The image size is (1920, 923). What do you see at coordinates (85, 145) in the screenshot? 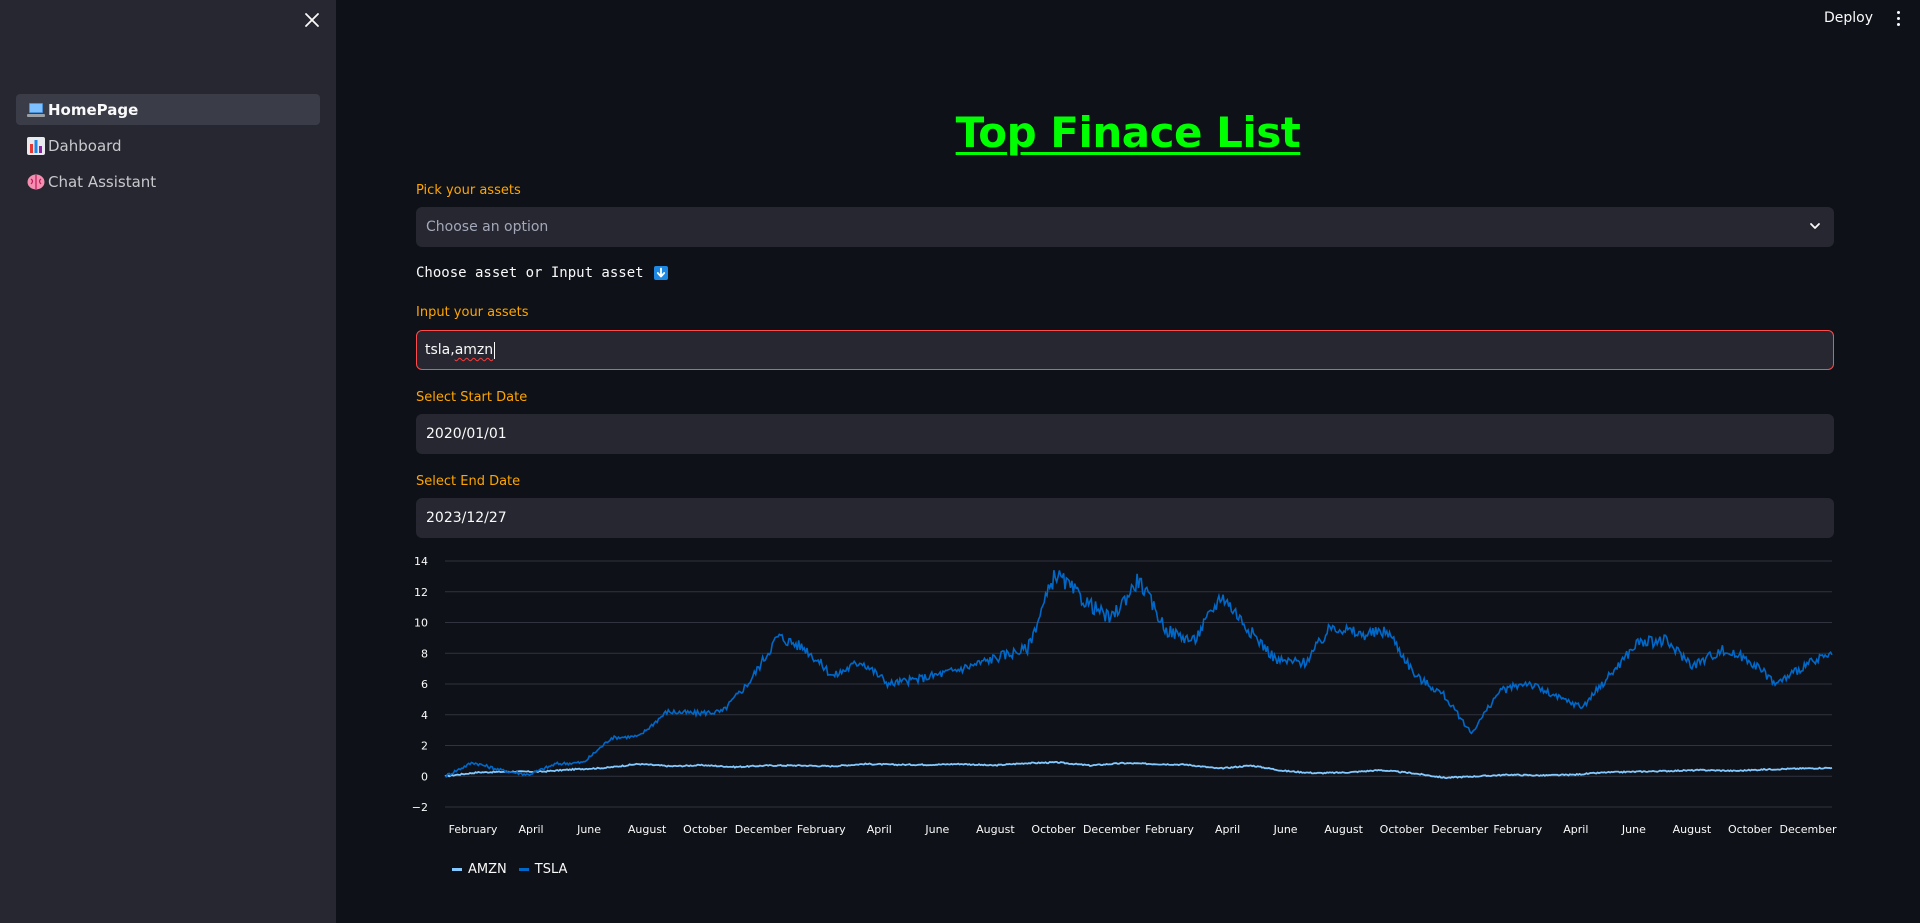
I see `sidebar-item-label: Dahboard` at bounding box center [85, 145].